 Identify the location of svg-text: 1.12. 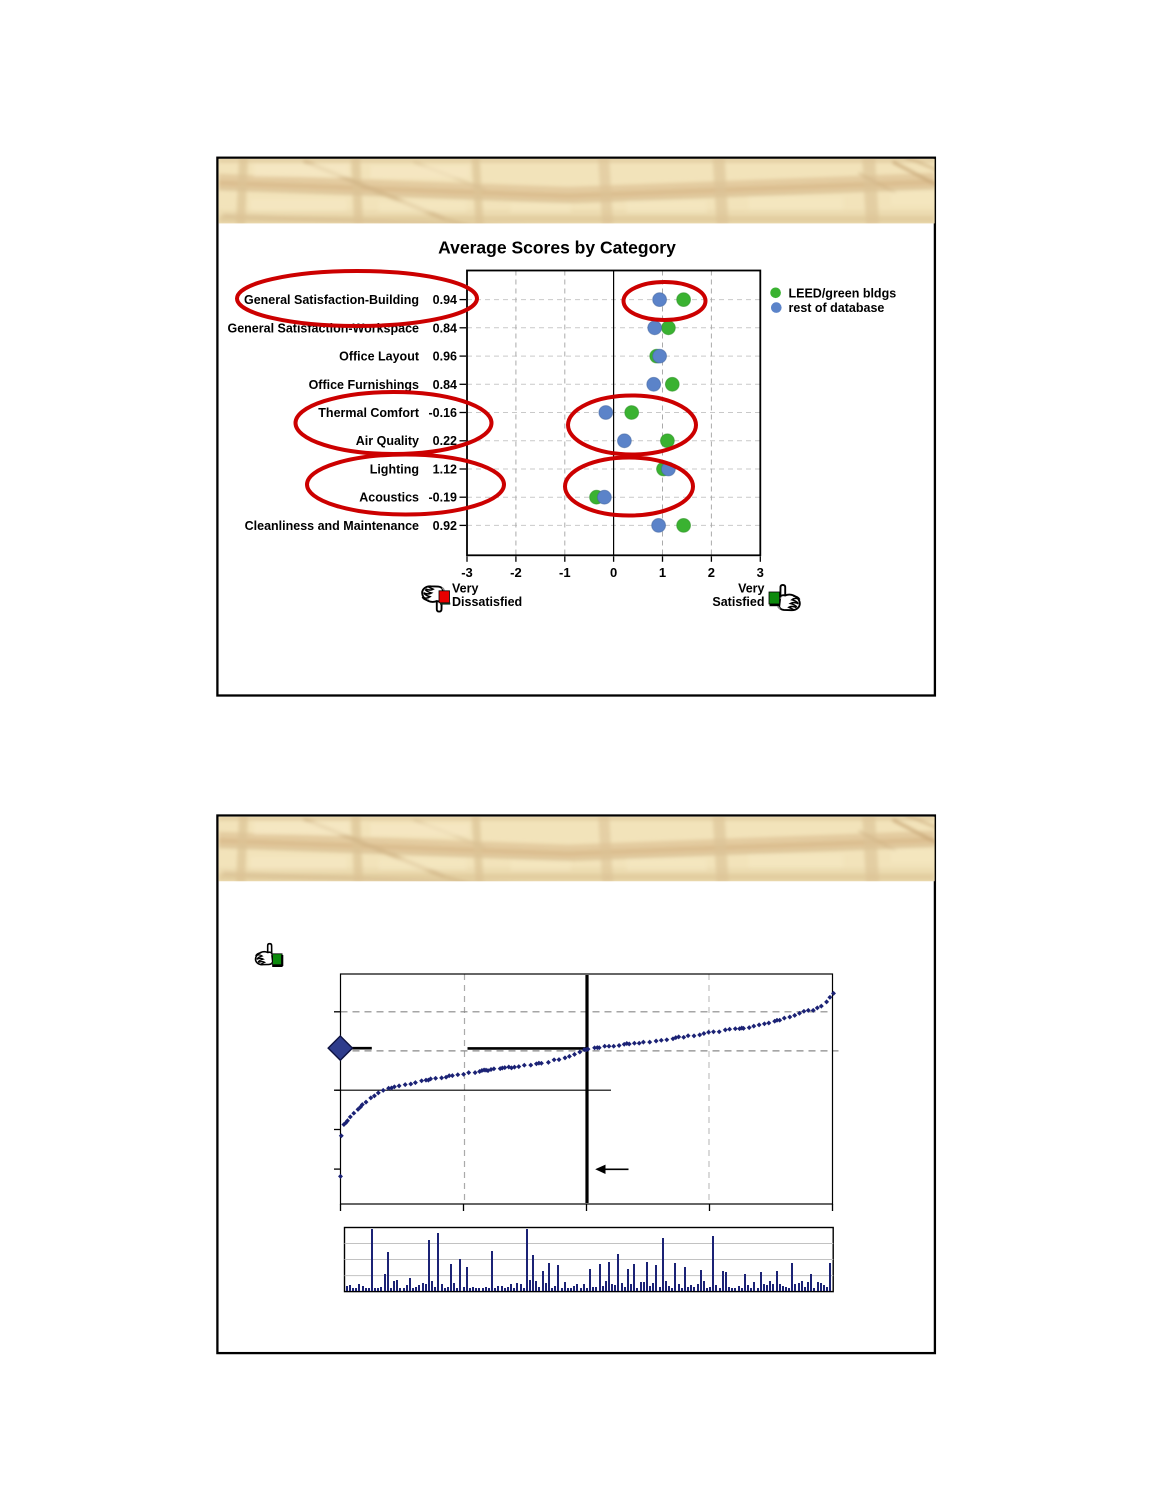
(445, 470).